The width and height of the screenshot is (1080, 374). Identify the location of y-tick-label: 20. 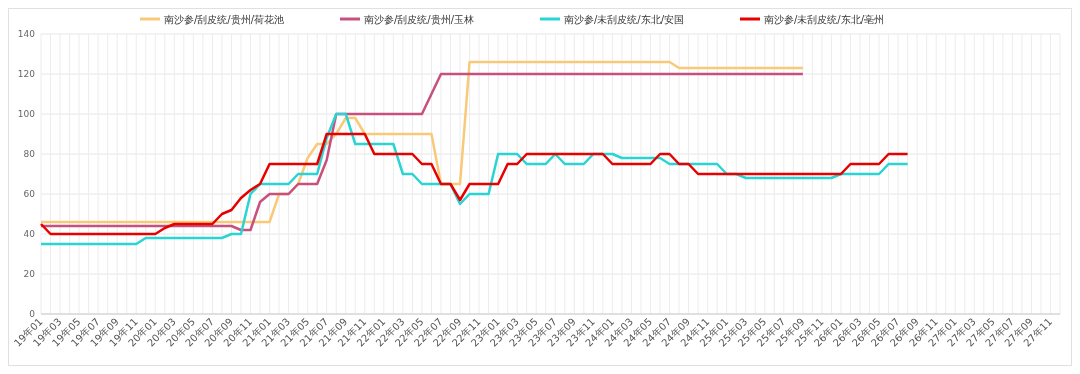
(29, 273).